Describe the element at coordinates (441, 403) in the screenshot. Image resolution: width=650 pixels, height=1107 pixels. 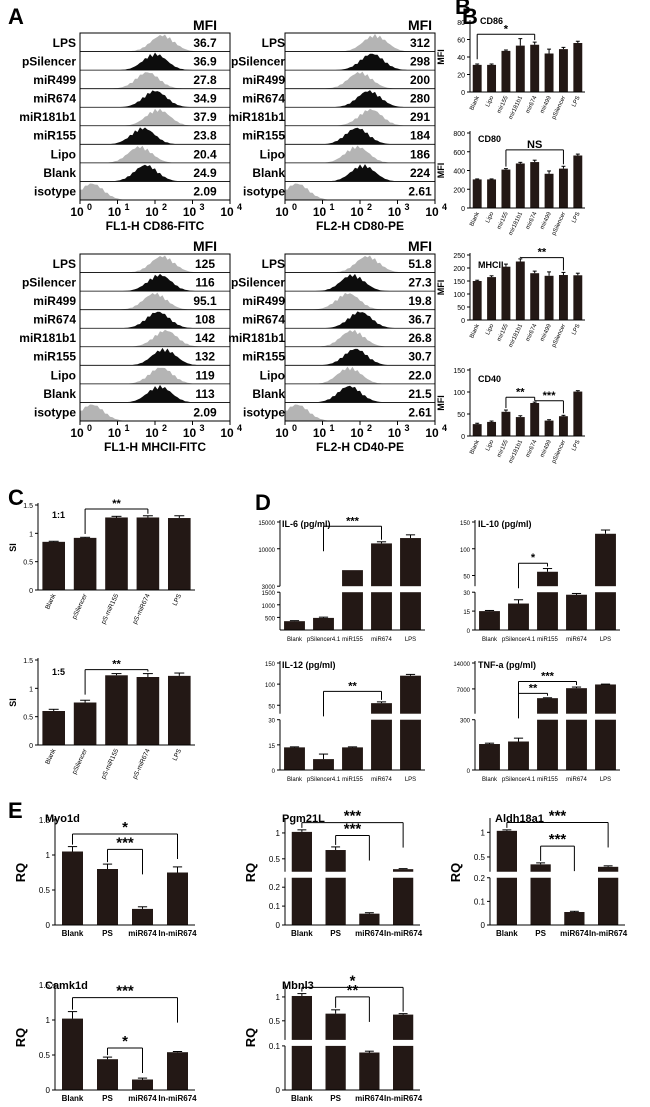
I see `y-axis-label: MFI` at that location.